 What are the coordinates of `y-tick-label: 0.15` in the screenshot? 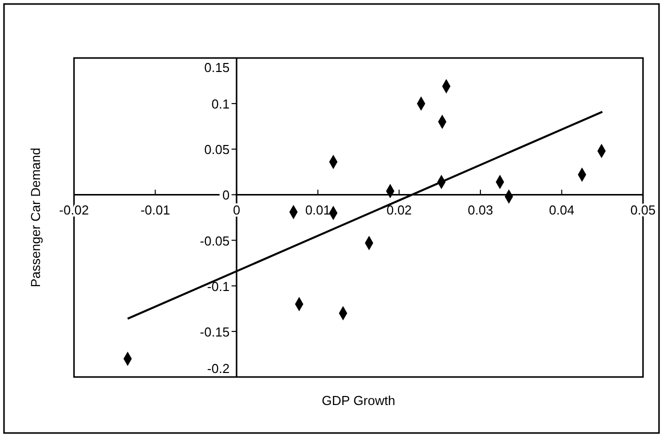 It's located at (217, 67).